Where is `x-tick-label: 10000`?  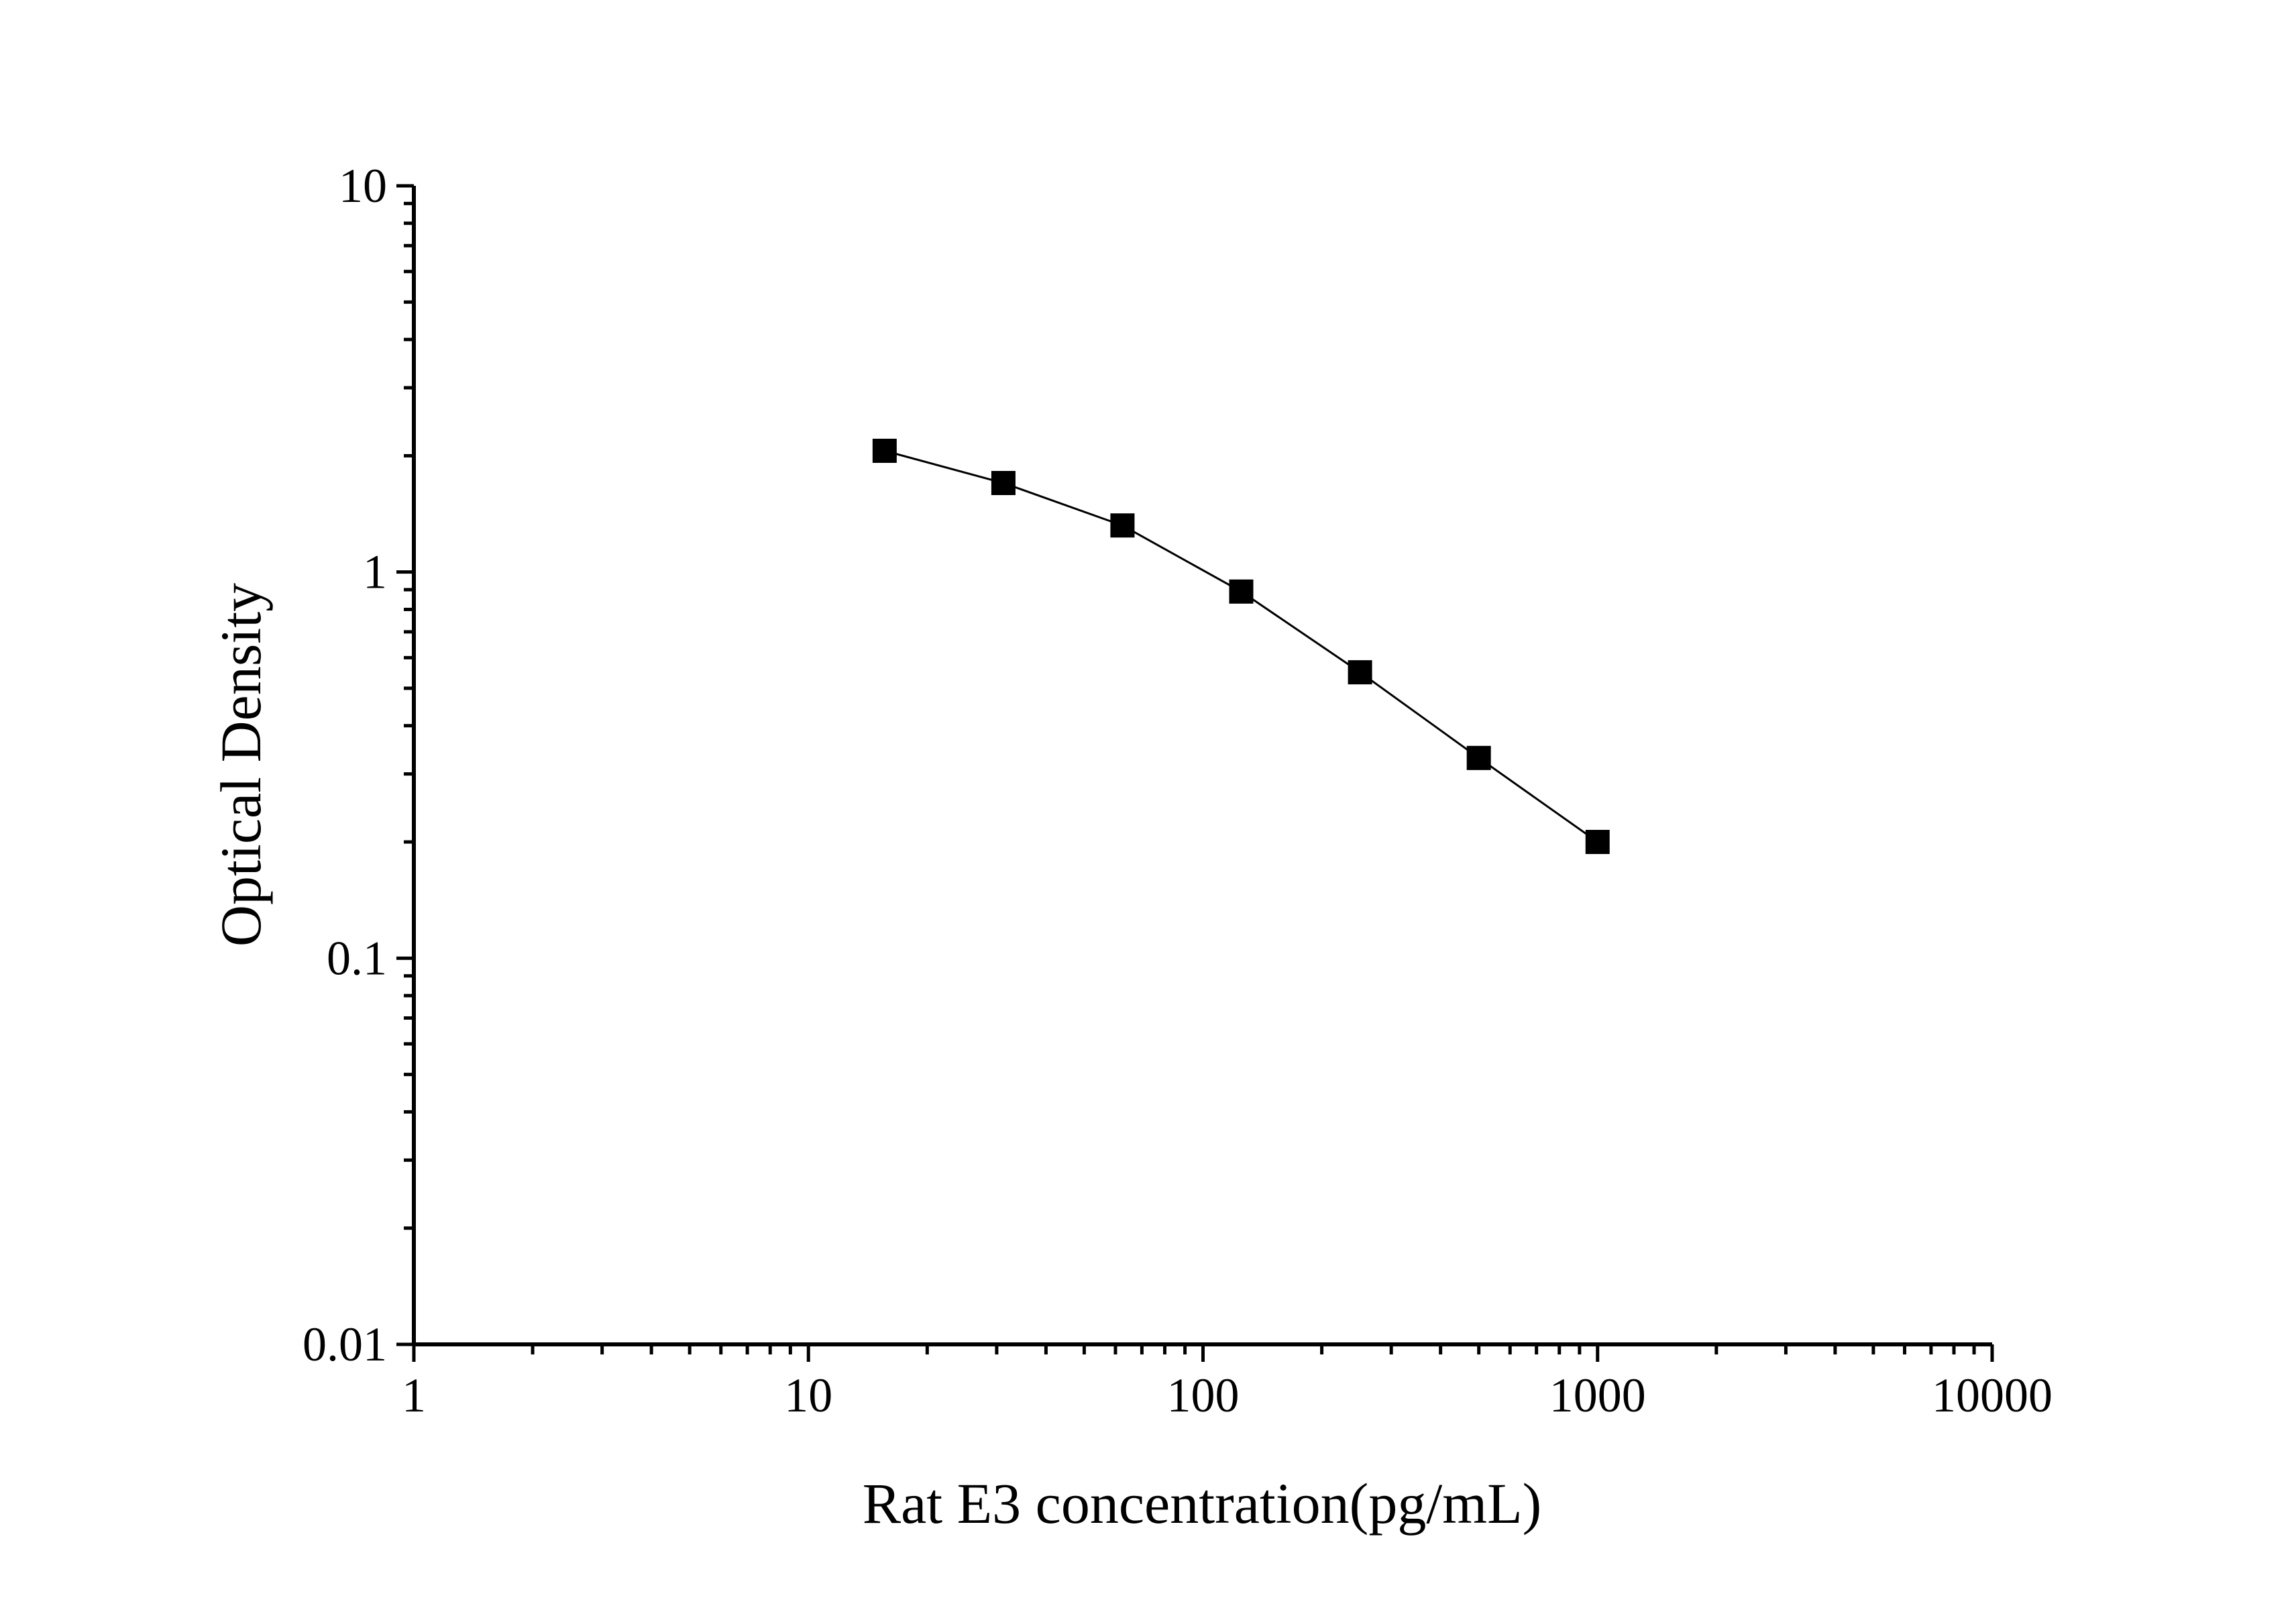 x-tick-label: 10000 is located at coordinates (1992, 1395).